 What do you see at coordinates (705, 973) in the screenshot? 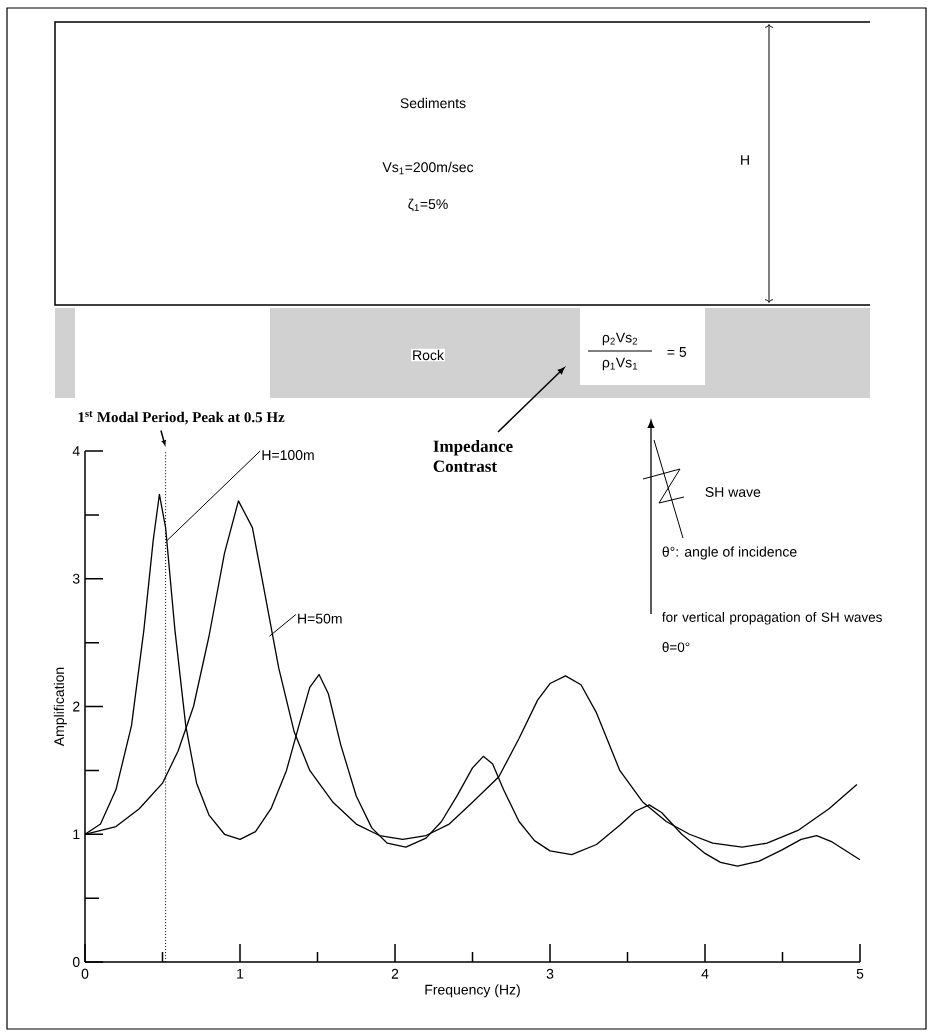
I see `x-tick-label: 4` at bounding box center [705, 973].